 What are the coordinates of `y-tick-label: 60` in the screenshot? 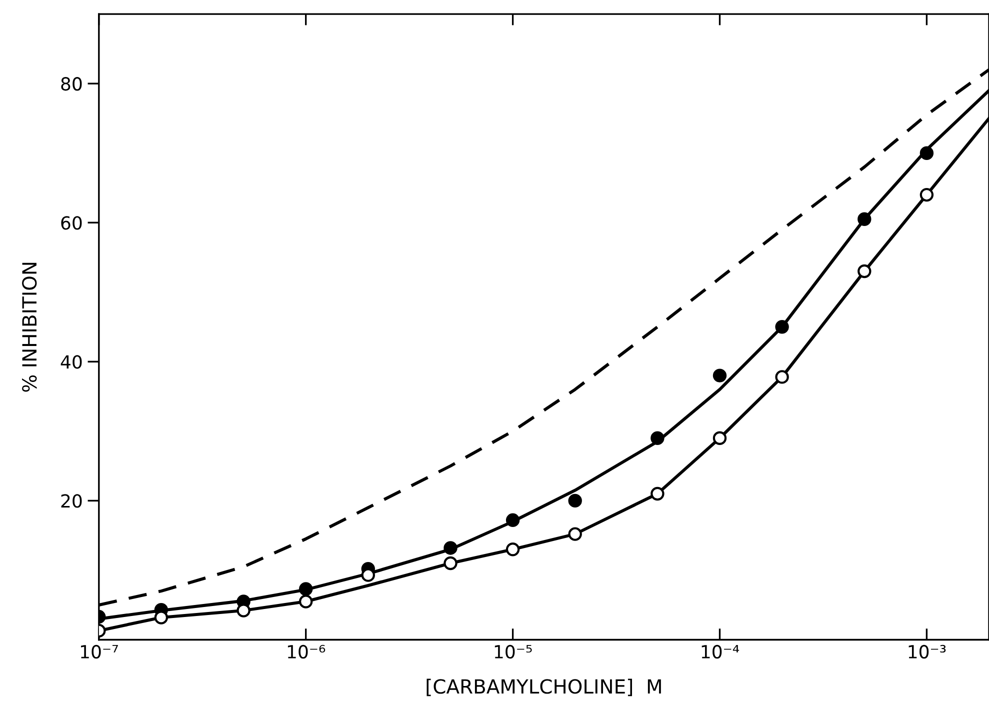 It's located at (71, 223).